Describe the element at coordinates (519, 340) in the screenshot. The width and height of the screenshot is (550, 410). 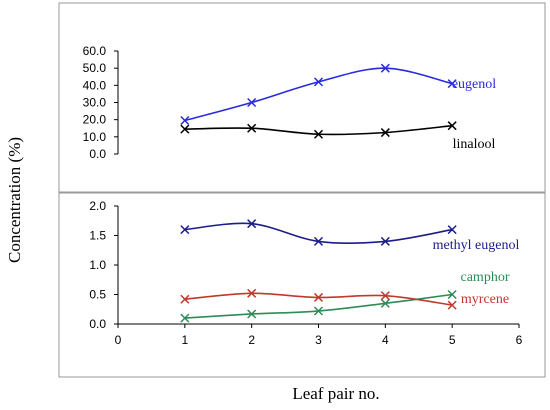
I see `x-tick-label: 6` at that location.